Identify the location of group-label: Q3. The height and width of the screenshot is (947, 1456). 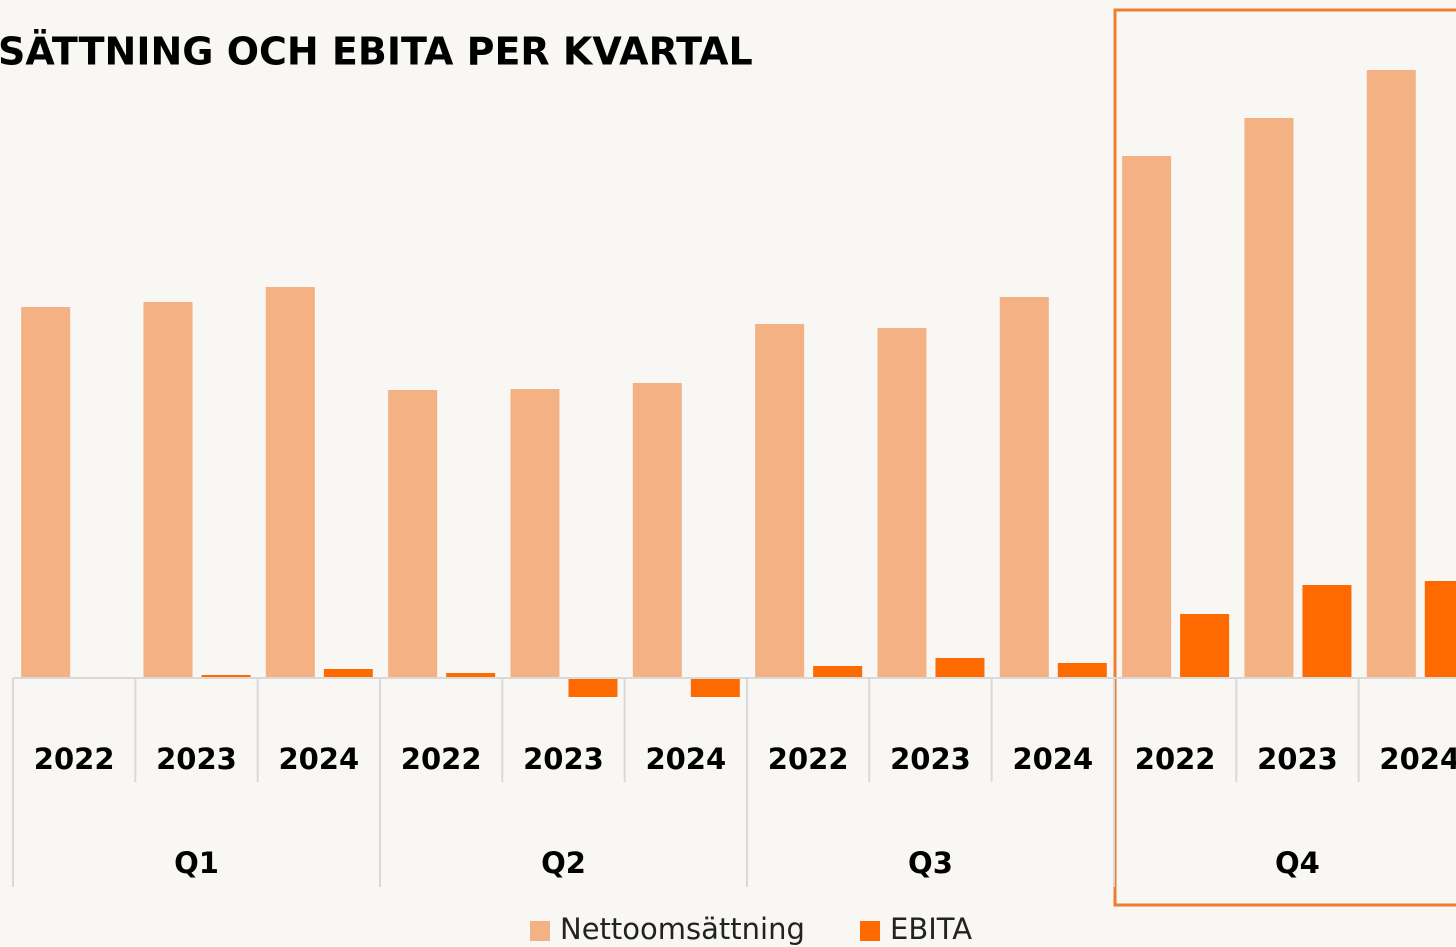
(930, 863).